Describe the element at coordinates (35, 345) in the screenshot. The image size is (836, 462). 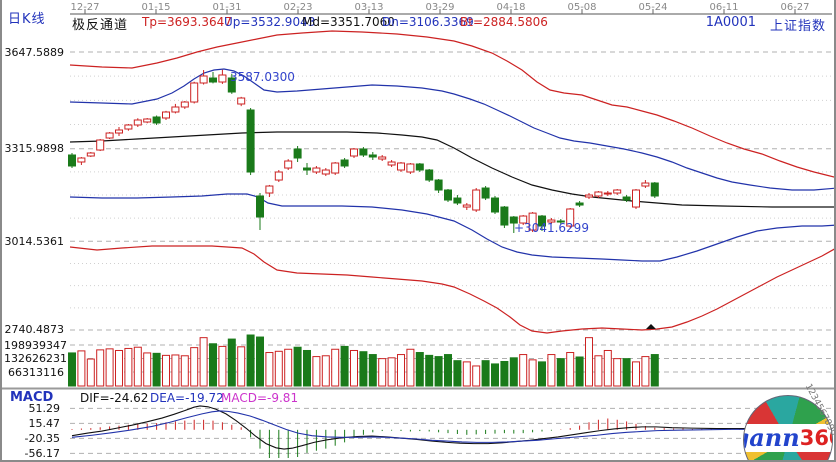
I see `volume-axis-label: 198939347` at that location.